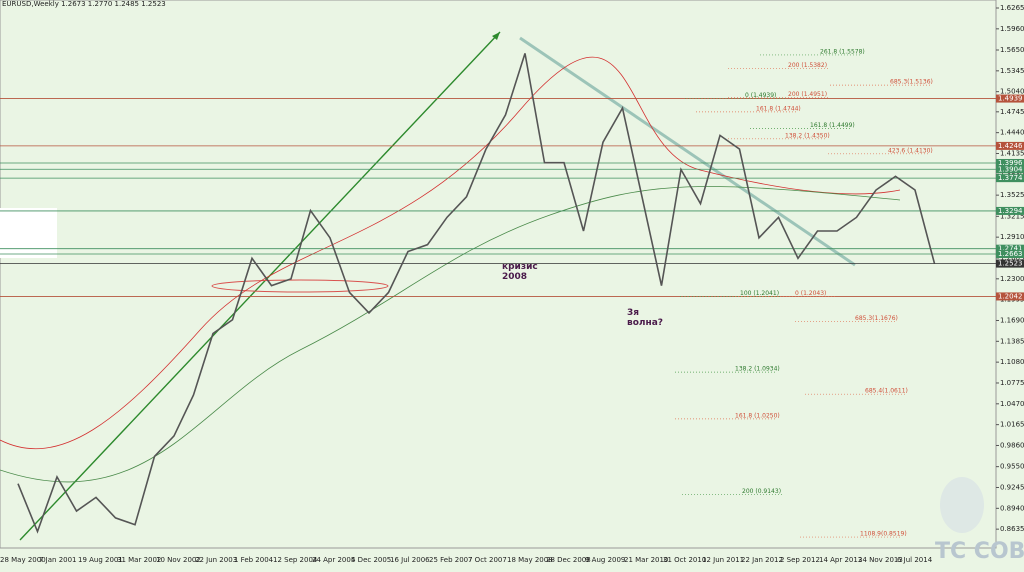 The height and width of the screenshot is (572, 1024). Describe the element at coordinates (1012, 71) in the screenshot. I see `y-tick-label: 1.5345` at that location.